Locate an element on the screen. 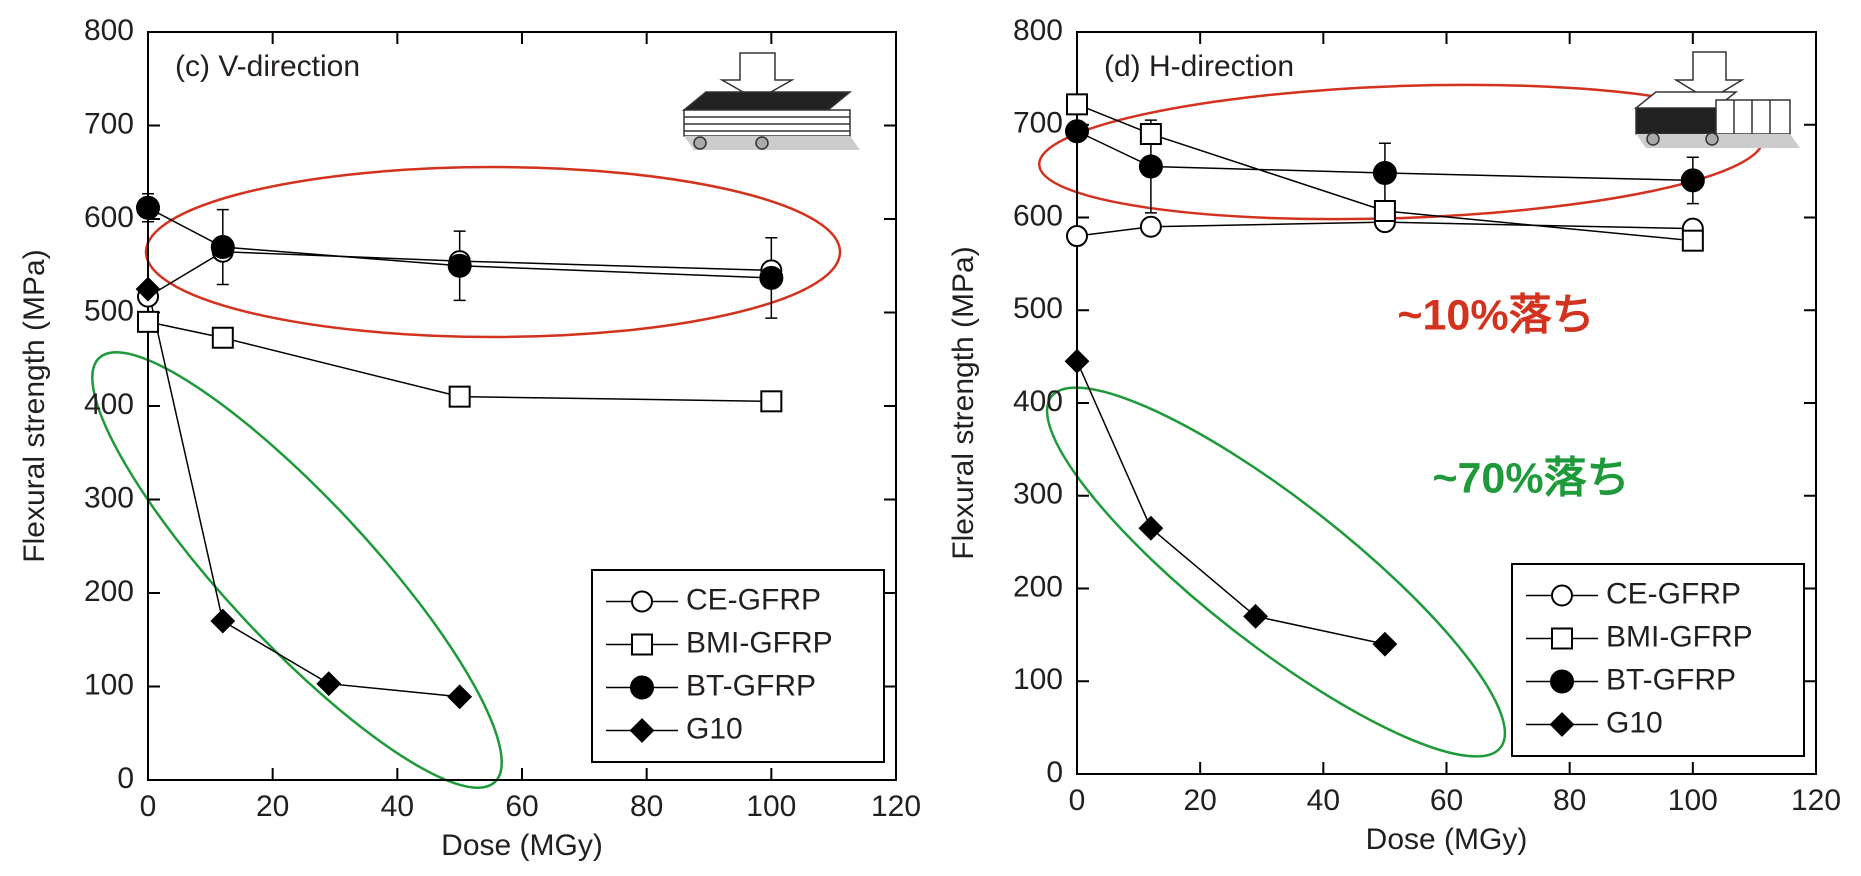  annotation: ~70%落ち is located at coordinates (1530, 478).